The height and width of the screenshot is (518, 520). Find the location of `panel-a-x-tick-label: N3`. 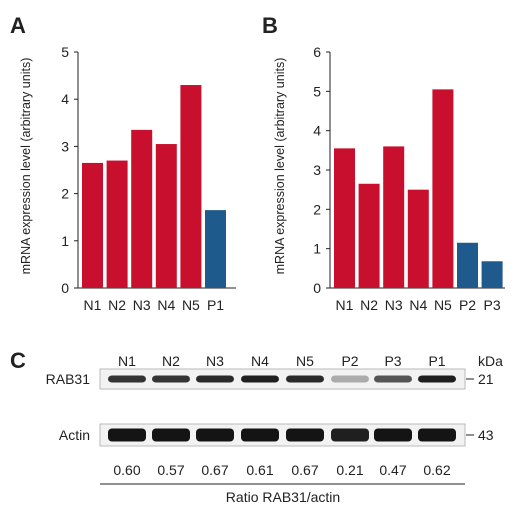

panel-a-x-tick-label: N3 is located at coordinates (142, 305).